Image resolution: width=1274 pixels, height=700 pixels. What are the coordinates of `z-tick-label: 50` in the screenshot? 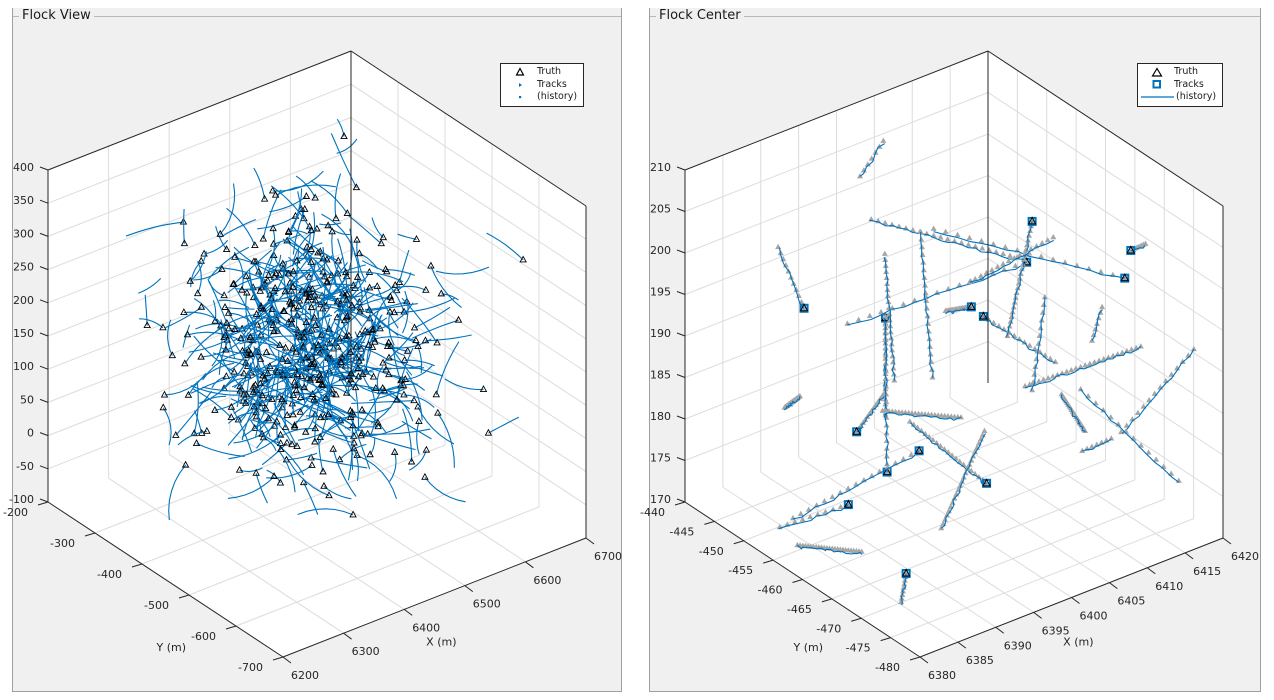 It's located at (27, 399).